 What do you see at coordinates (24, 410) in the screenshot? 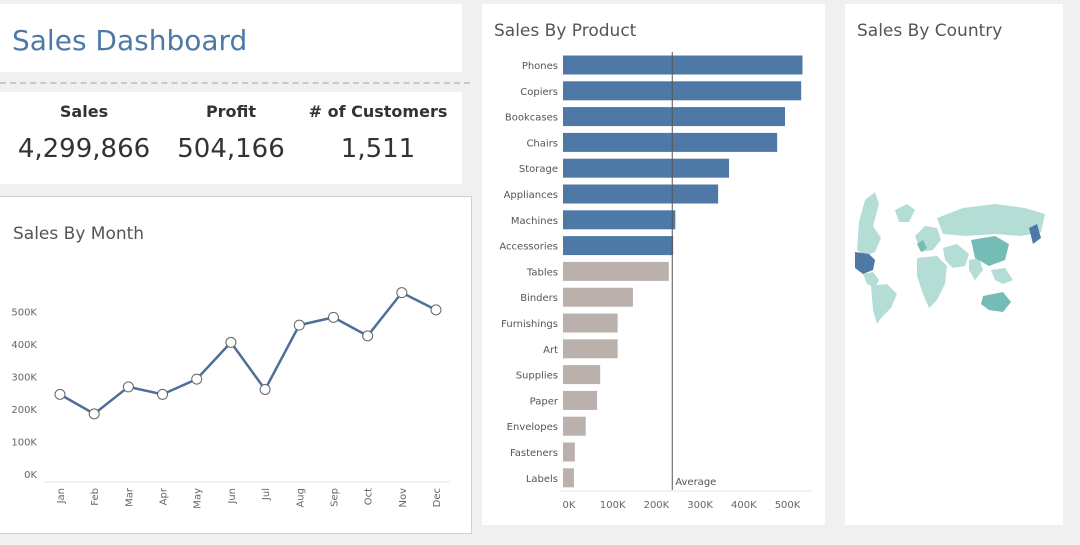
I see `y-tick-label: 200K` at bounding box center [24, 410].